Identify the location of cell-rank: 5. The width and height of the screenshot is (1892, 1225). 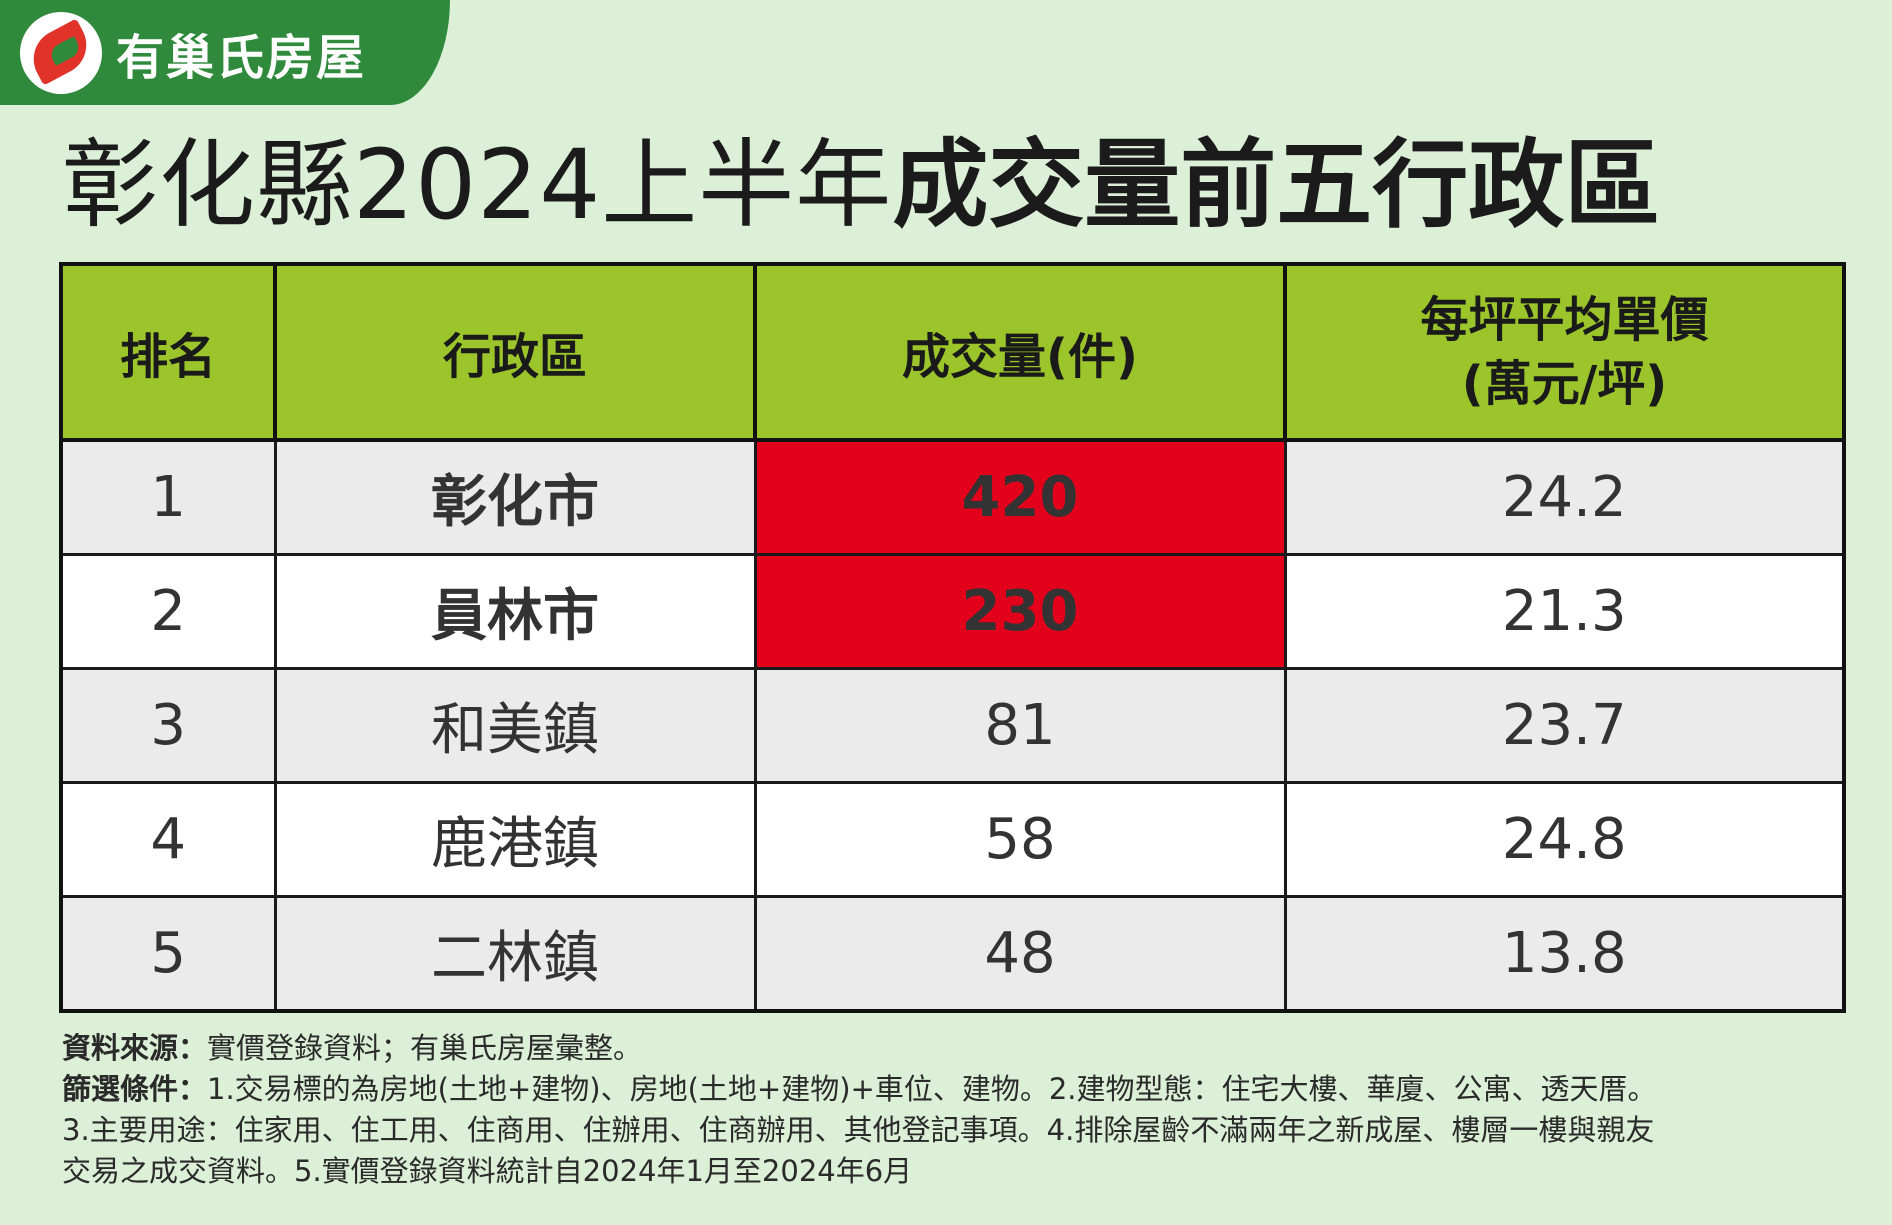
(168, 954).